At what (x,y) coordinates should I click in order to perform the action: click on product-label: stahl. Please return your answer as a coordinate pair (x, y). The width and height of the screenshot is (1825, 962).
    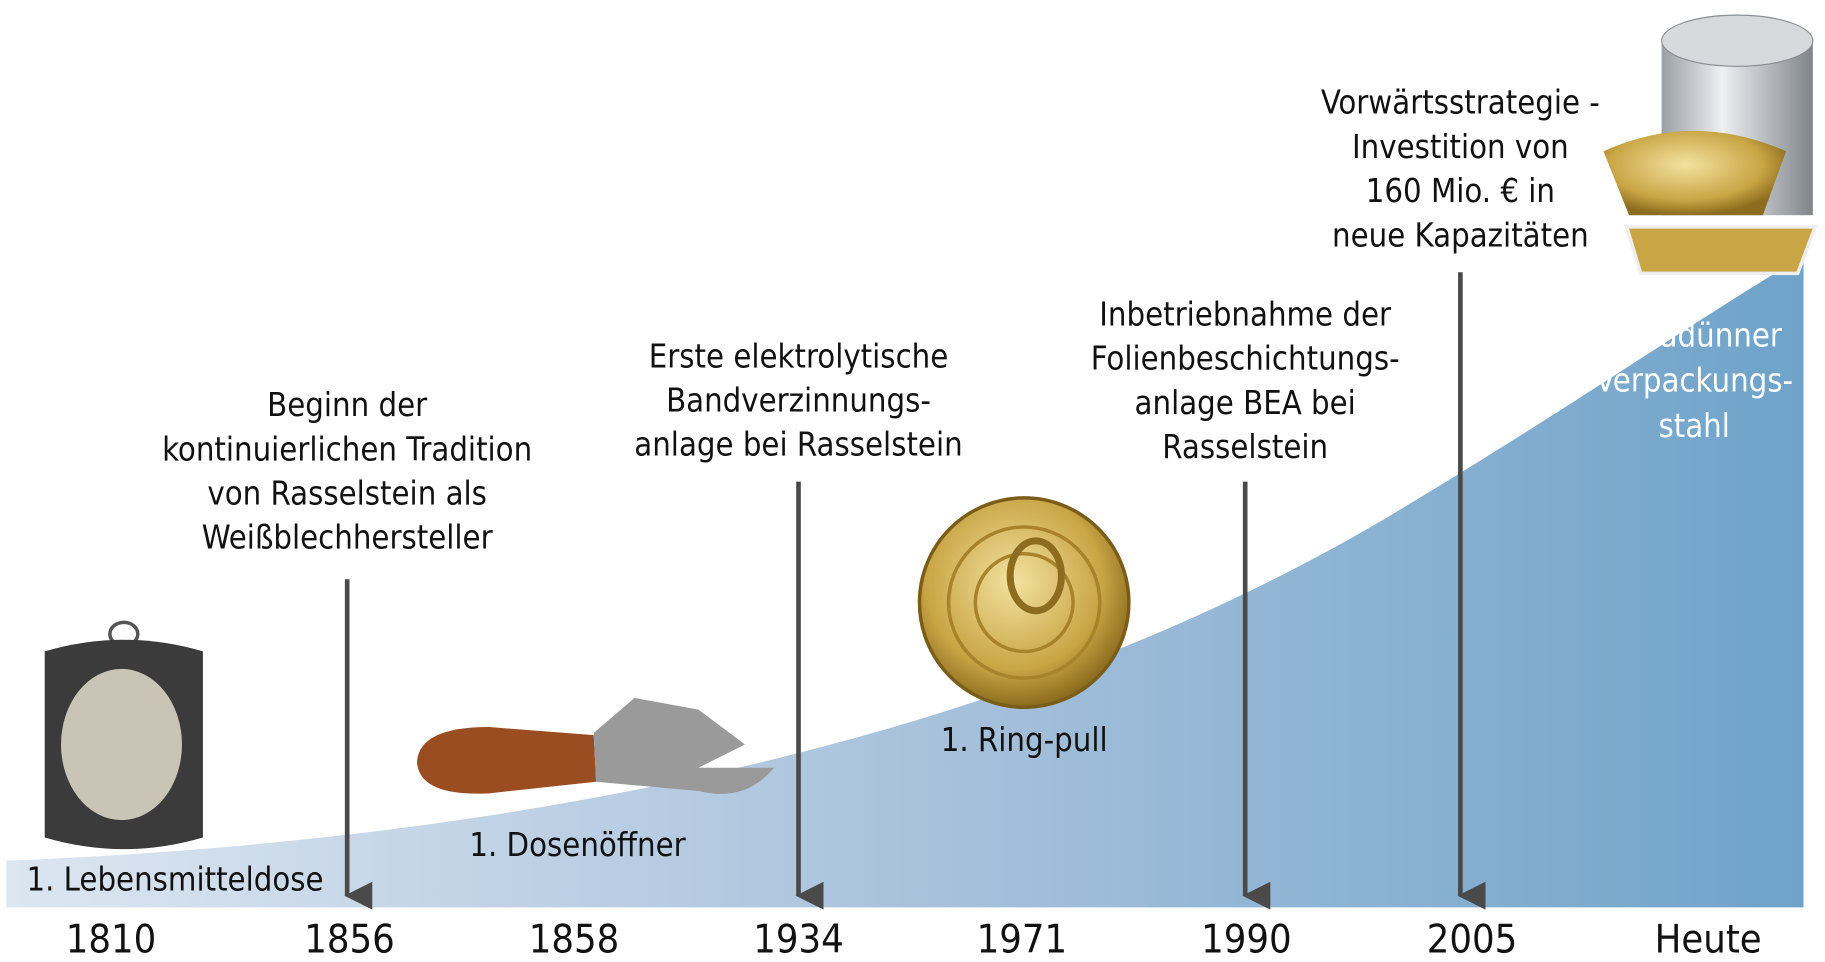
    Looking at the image, I should click on (1693, 426).